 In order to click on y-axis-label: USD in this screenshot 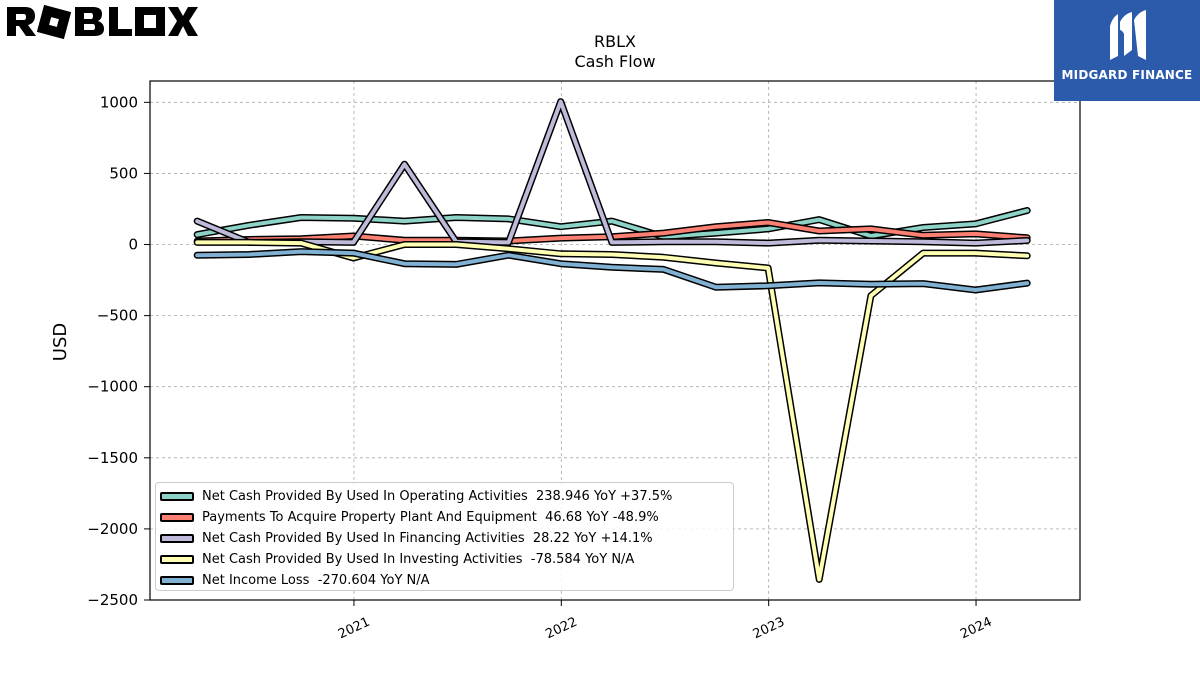, I will do `click(60, 342)`.